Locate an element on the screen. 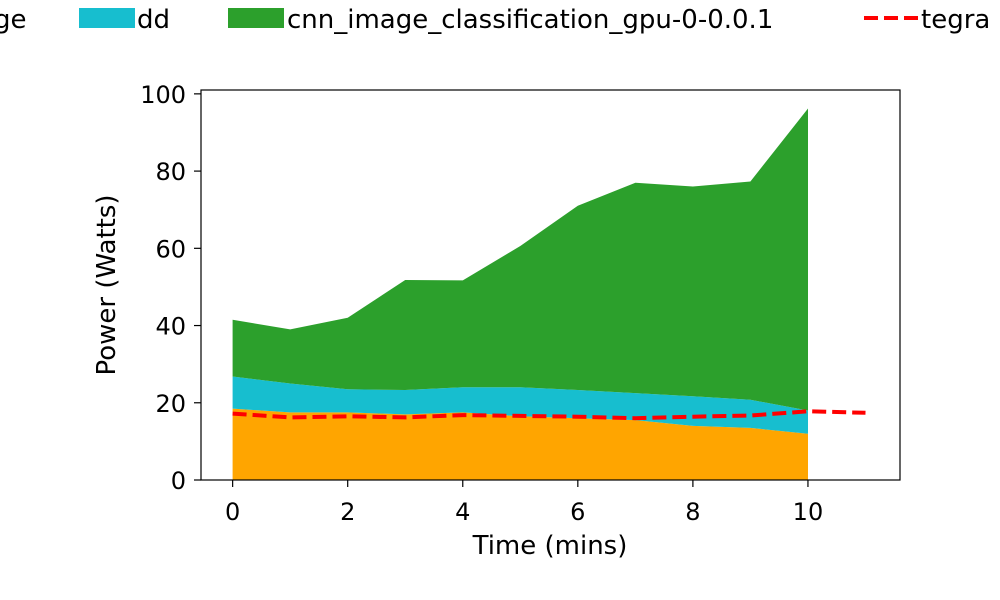 The width and height of the screenshot is (1000, 600). legend-label-cnn: cnn_image_classification_gpu-0-0.0.1 is located at coordinates (530, 20).